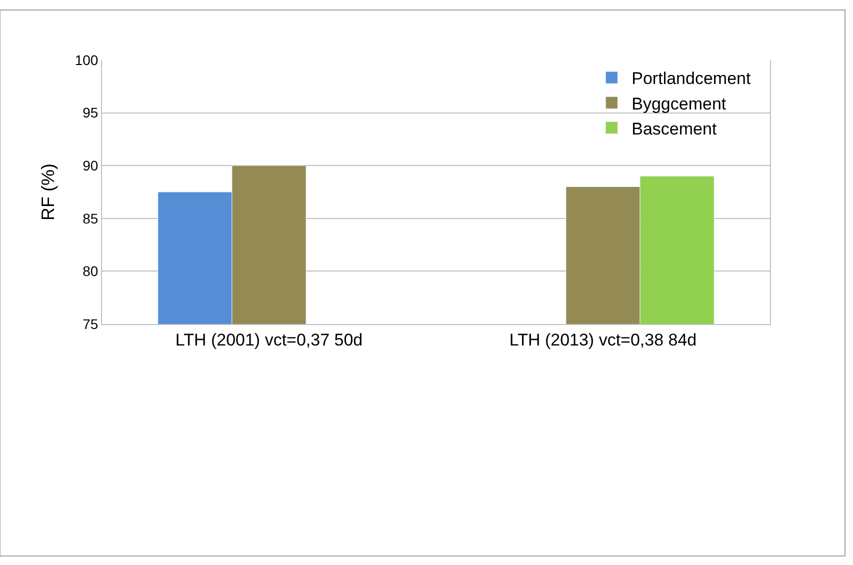 The width and height of the screenshot is (853, 565). What do you see at coordinates (679, 104) in the screenshot?
I see `legend-label: Byggcement` at bounding box center [679, 104].